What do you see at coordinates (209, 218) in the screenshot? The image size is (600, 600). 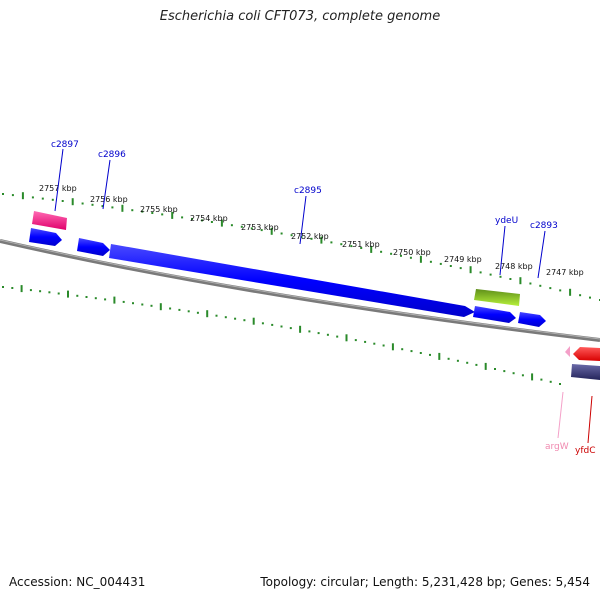 I see `kbp-label: 2754 kbp` at bounding box center [209, 218].